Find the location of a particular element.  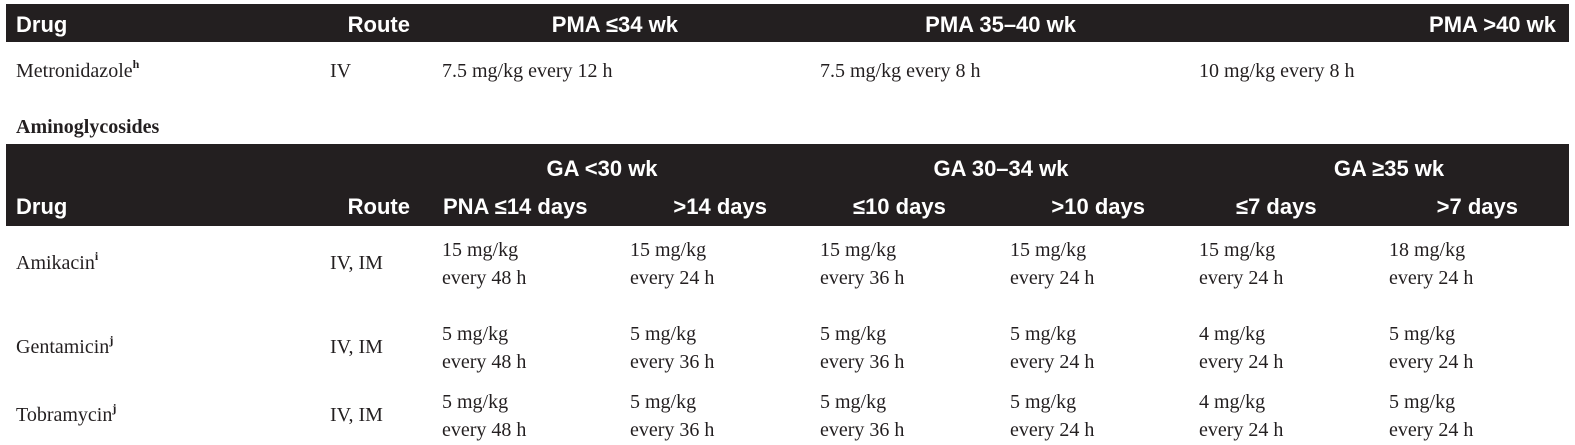

dose-cell: 15 mg/kg every 36 h is located at coordinates (862, 264).